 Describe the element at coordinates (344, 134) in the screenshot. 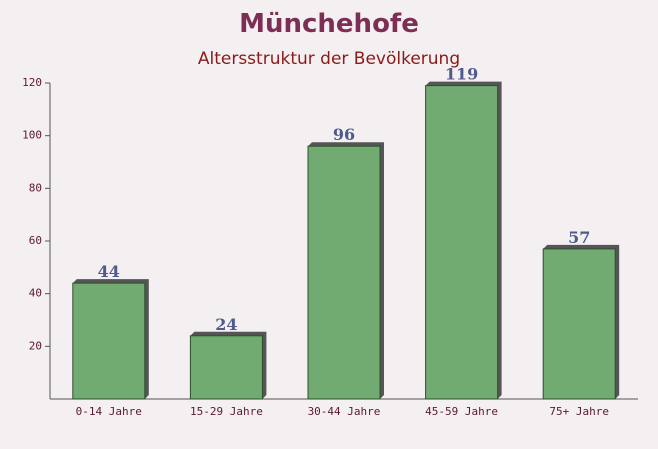

I see `value-label: 96` at that location.